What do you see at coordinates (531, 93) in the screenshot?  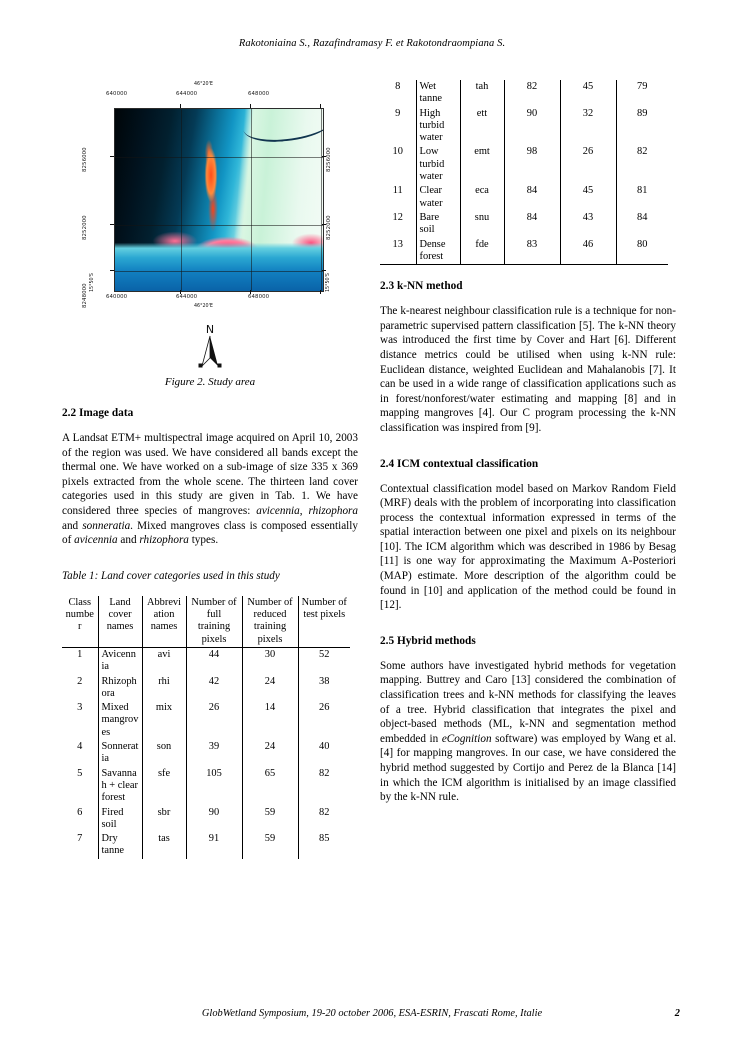 I see `table-cell-full: 82` at bounding box center [531, 93].